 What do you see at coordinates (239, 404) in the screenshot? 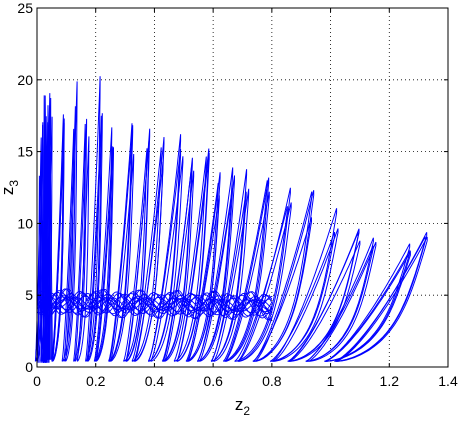
I see `x-axis-label-main: z` at bounding box center [239, 404].